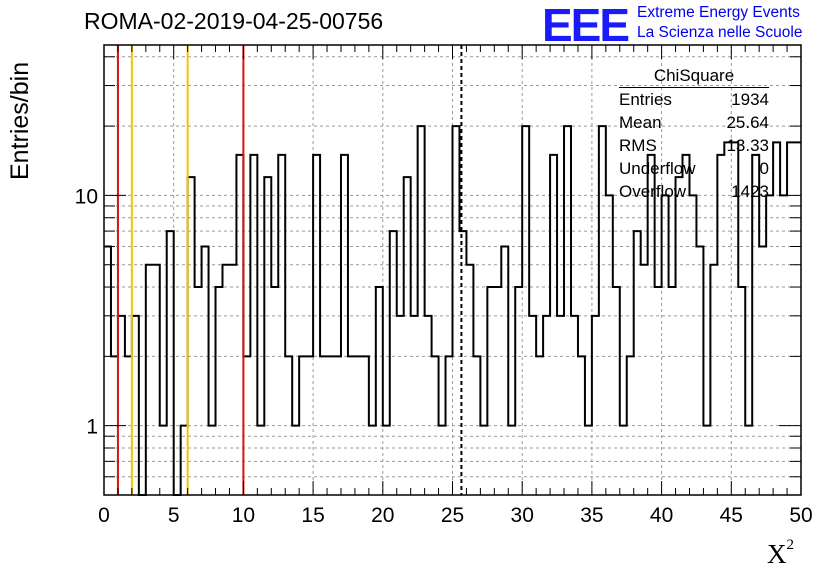  Describe the element at coordinates (750, 191) in the screenshot. I see `stats-value: 1423` at that location.